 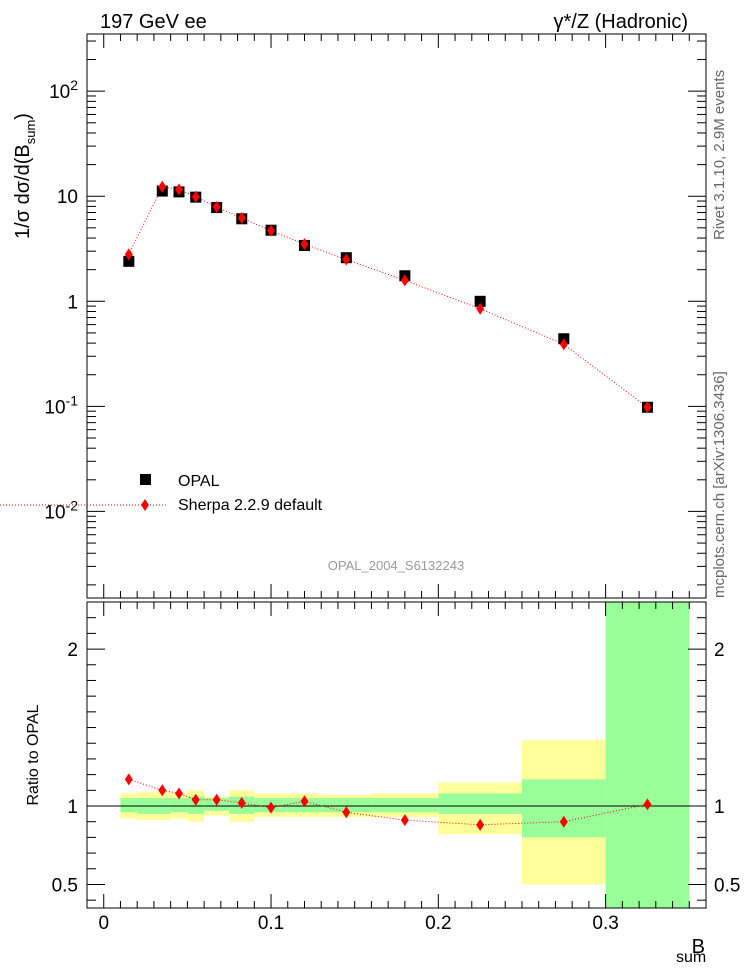 I want to click on x-axis-label: B, so click(x=698, y=947).